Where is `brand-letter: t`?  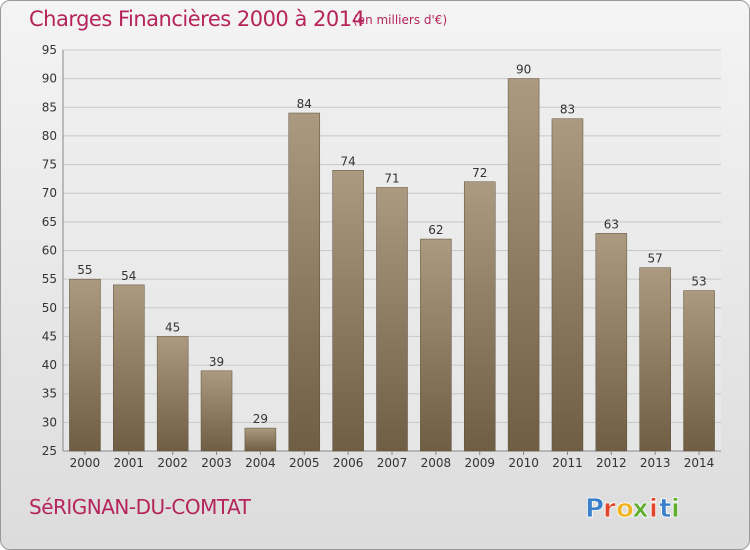
brand-letter: t is located at coordinates (665, 509).